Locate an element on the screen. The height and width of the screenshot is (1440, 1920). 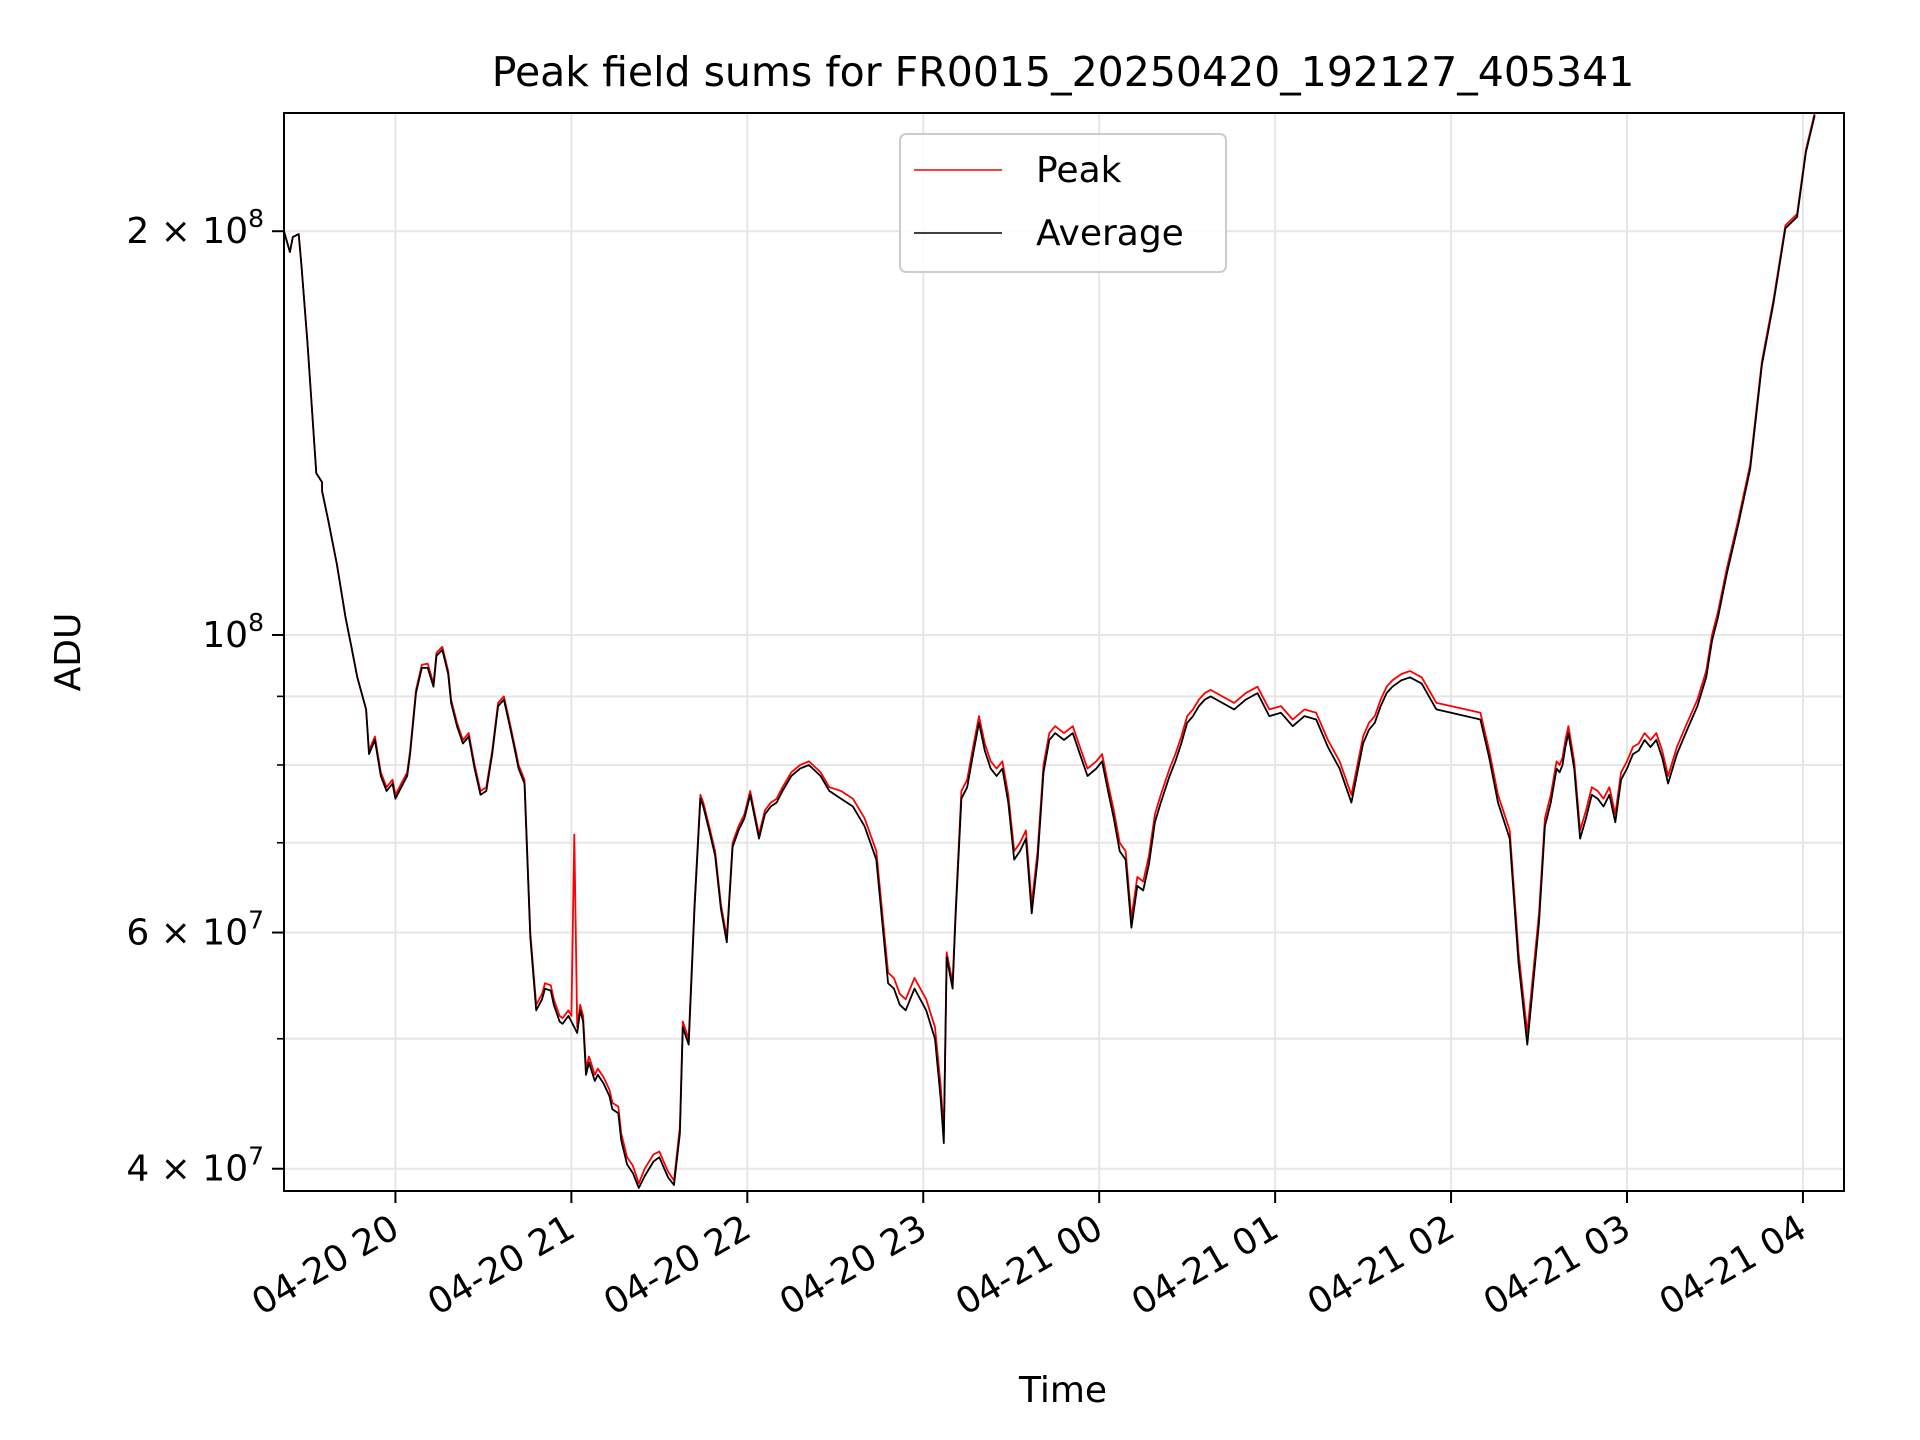
y-tick-label: 4 × 107 is located at coordinates (195, 1166).